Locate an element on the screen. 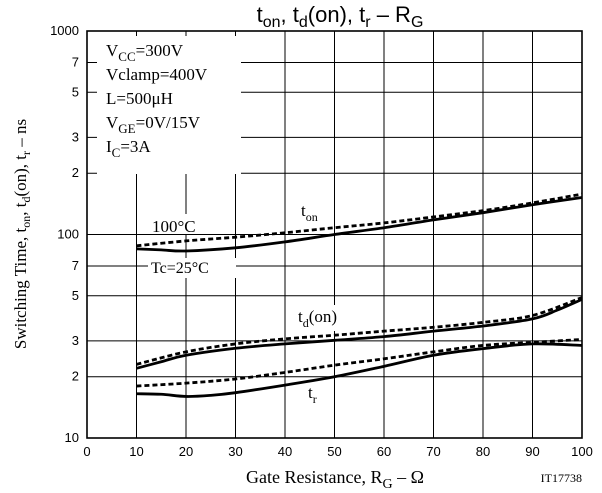 This screenshot has width=602, height=493. x-tick-labels: 0 10 20 30 40 50 60 70 80 90 100 is located at coordinates (337, 451).